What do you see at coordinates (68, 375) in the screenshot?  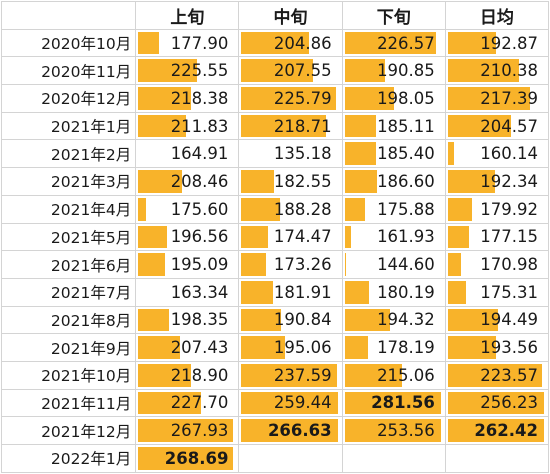 I see `row-label-cell: 2021年10月` at bounding box center [68, 375].